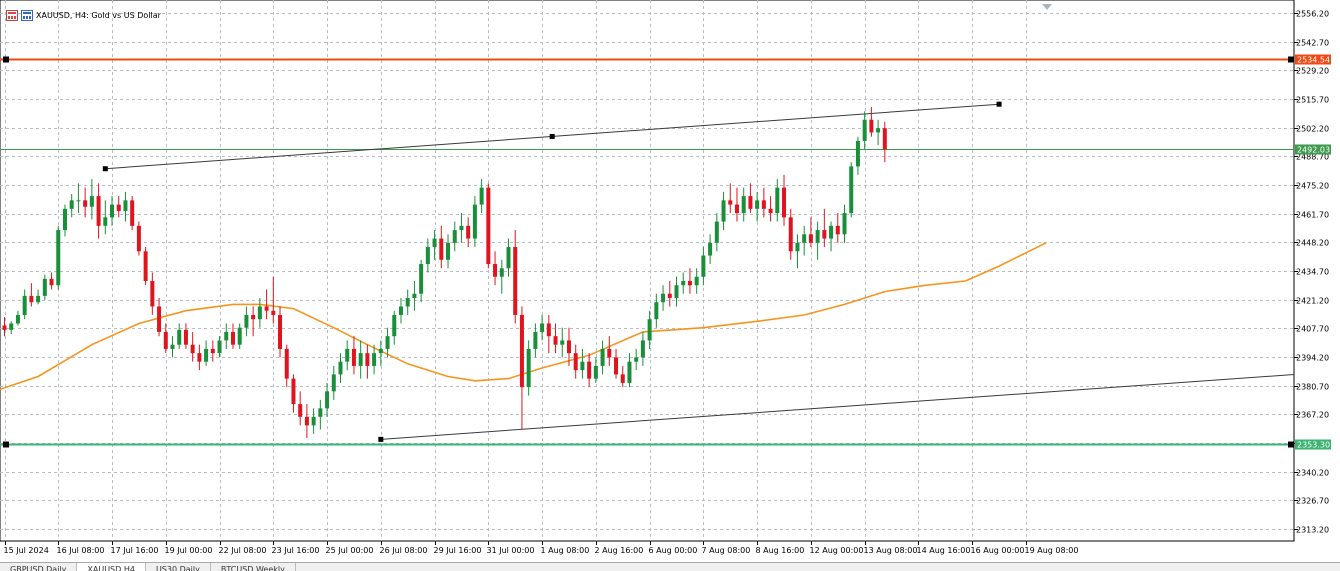 The image size is (1340, 571). What do you see at coordinates (673, 550) in the screenshot?
I see `time-tick-label: 6 Aug 00:00` at bounding box center [673, 550].